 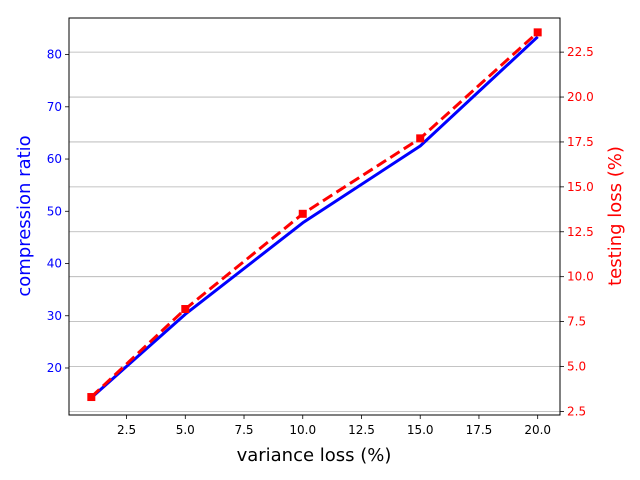 What do you see at coordinates (479, 430) in the screenshot?
I see `x-tick-label: 17.5` at bounding box center [479, 430].